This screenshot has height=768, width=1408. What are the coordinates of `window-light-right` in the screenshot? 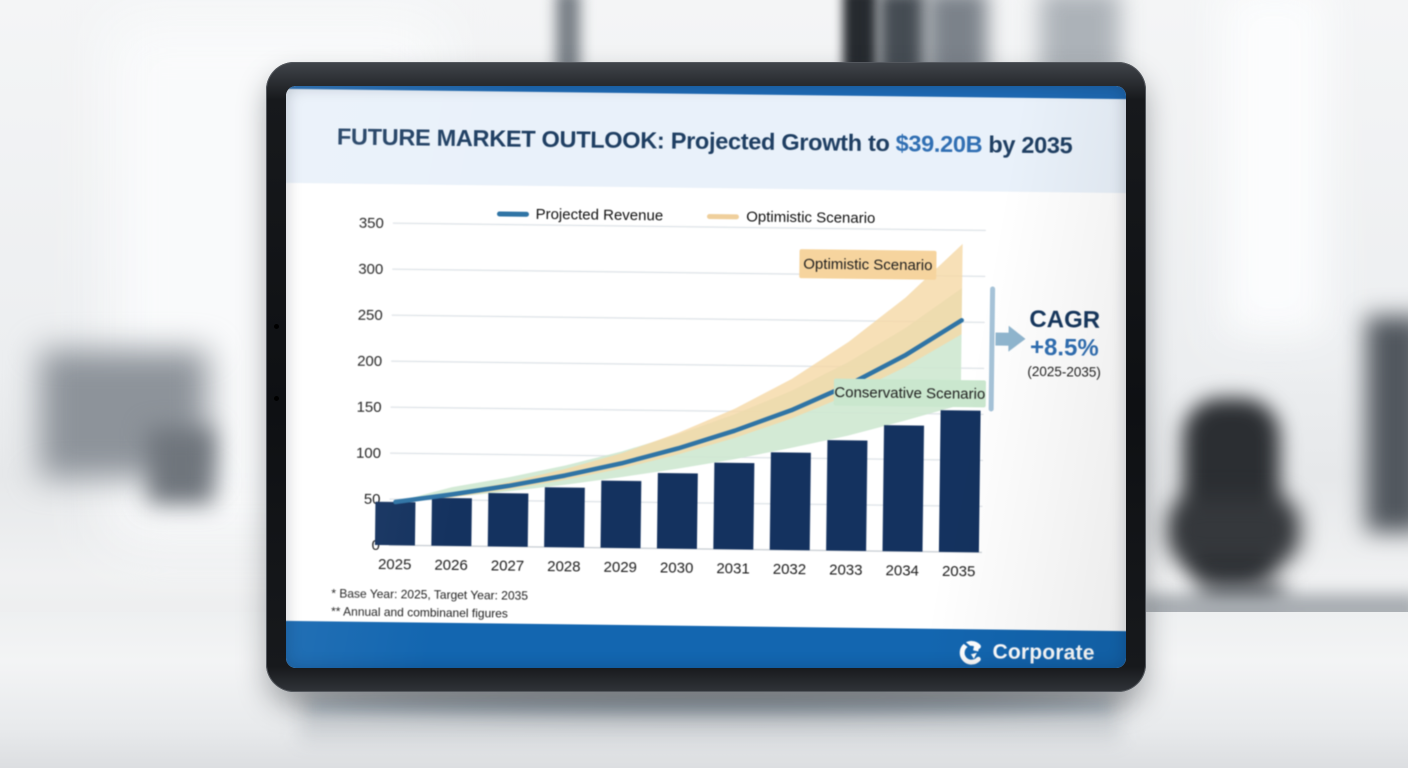 It's located at (1274, 167).